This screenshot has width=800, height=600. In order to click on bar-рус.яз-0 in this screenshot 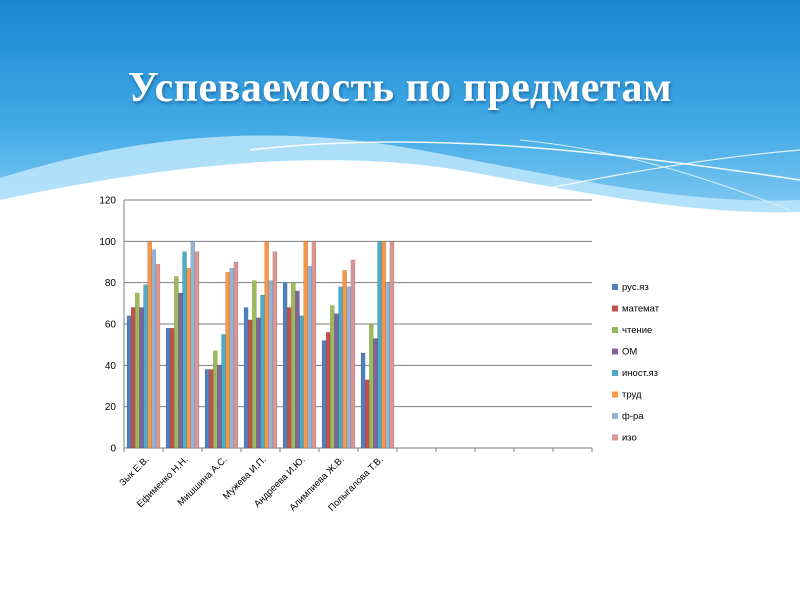, I will do `click(129, 382)`.